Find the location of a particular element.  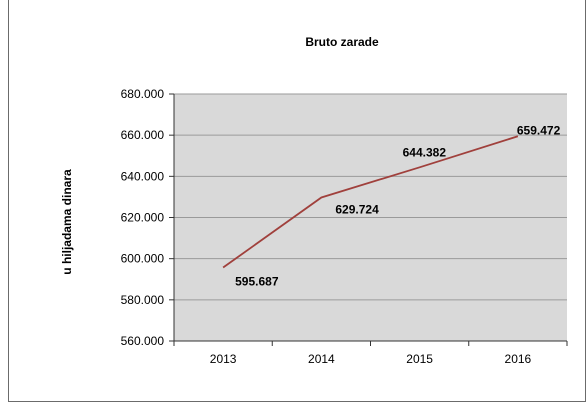

y-tick-label: 580.000 is located at coordinates (143, 300).